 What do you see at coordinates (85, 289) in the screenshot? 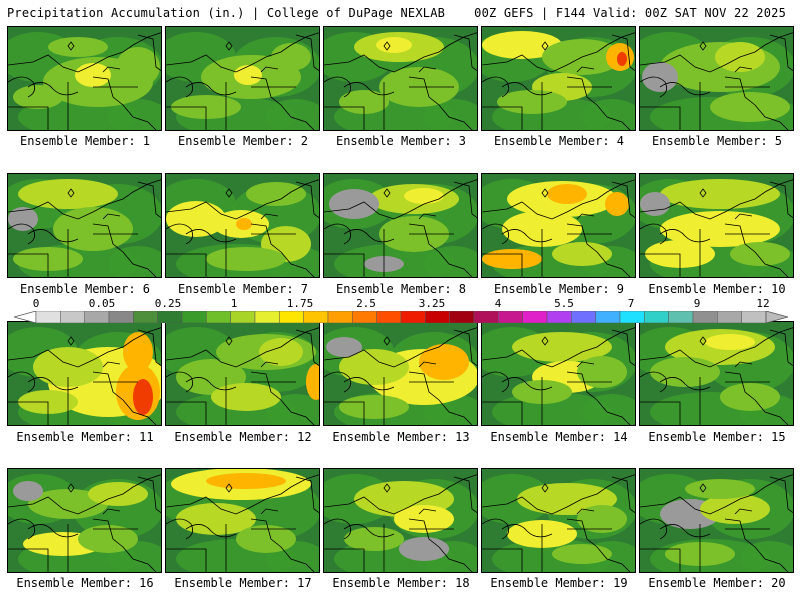
I see `ensemble-member-label: Ensemble Member: 6` at bounding box center [85, 289].